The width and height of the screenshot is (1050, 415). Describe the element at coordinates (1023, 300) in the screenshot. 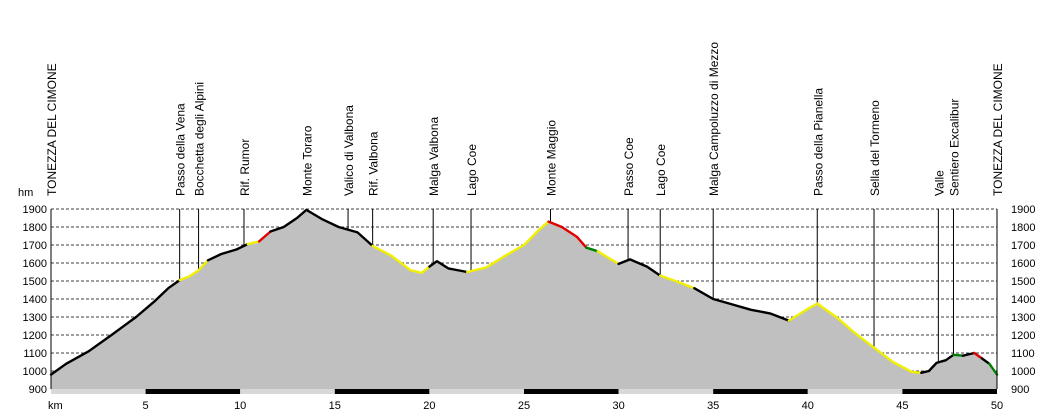

I see `y-tick-label-right: 1400` at that location.